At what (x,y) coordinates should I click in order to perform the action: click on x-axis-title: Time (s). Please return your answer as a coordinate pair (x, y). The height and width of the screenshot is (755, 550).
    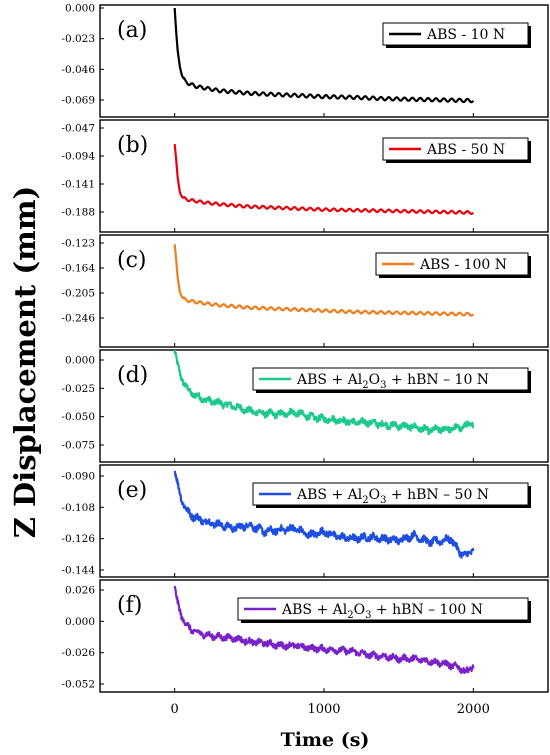
    Looking at the image, I should click on (325, 740).